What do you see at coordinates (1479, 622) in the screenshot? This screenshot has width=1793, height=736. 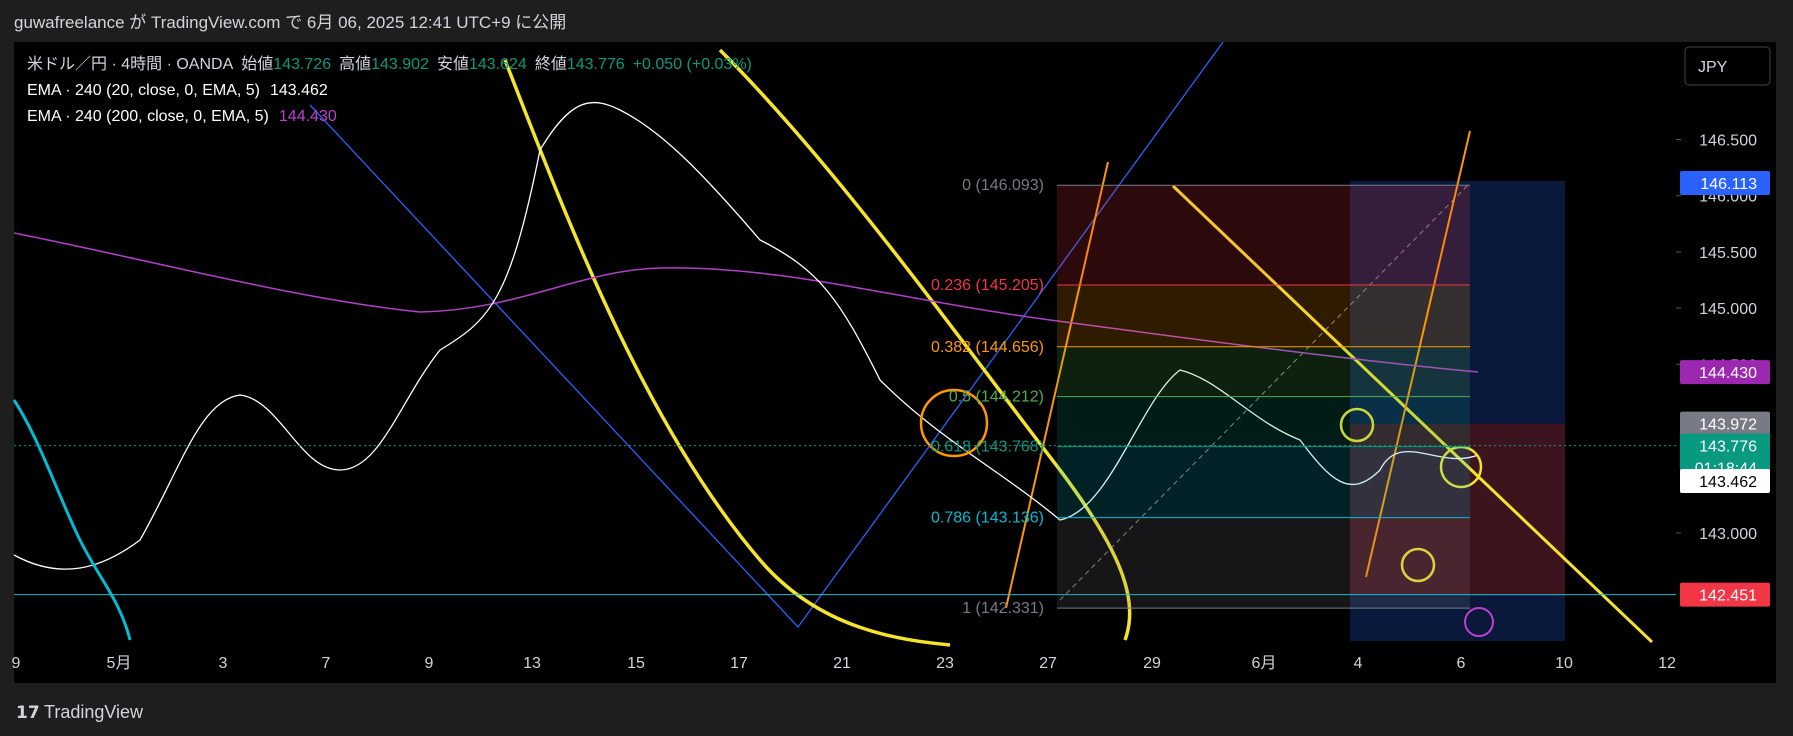 I see `alert-icon` at bounding box center [1479, 622].